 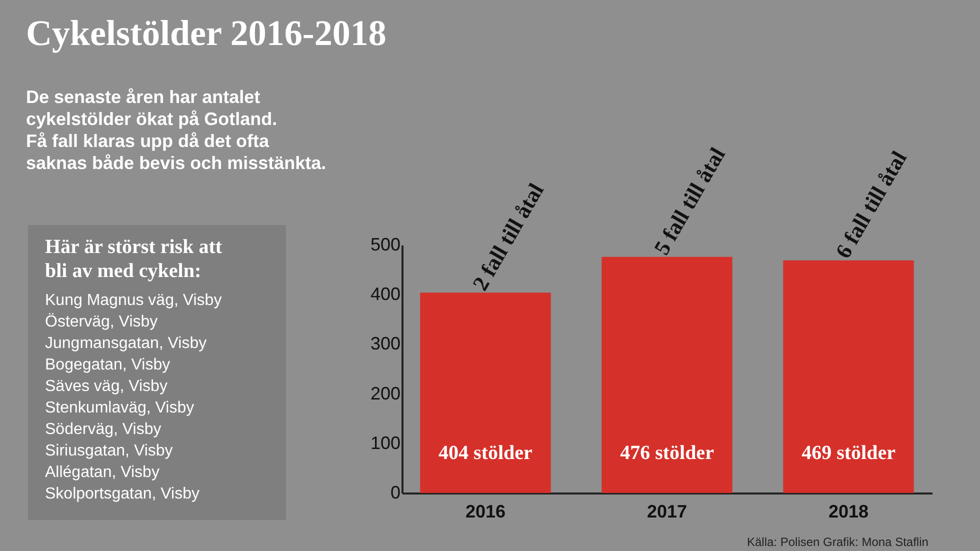 What do you see at coordinates (176, 130) in the screenshot?
I see `text: De senaste åren har antalet cykelstölder ökat på Gotland. Få fall klaras upp då det ofta saknas både bevis och misstänkta.` at bounding box center [176, 130].